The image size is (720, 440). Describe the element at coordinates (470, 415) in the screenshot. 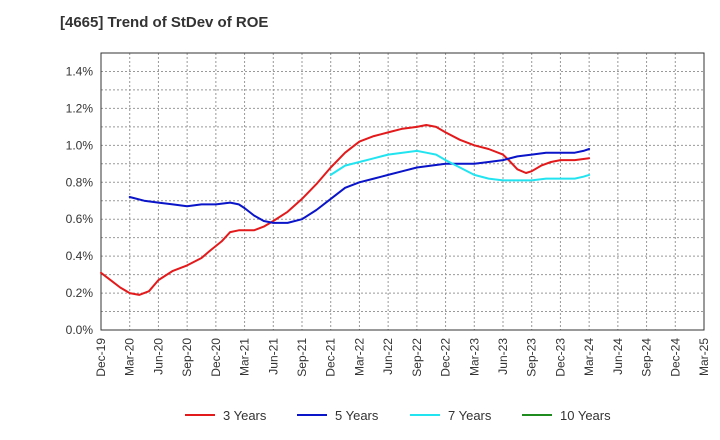

I see `legend-label: 7 Years` at that location.